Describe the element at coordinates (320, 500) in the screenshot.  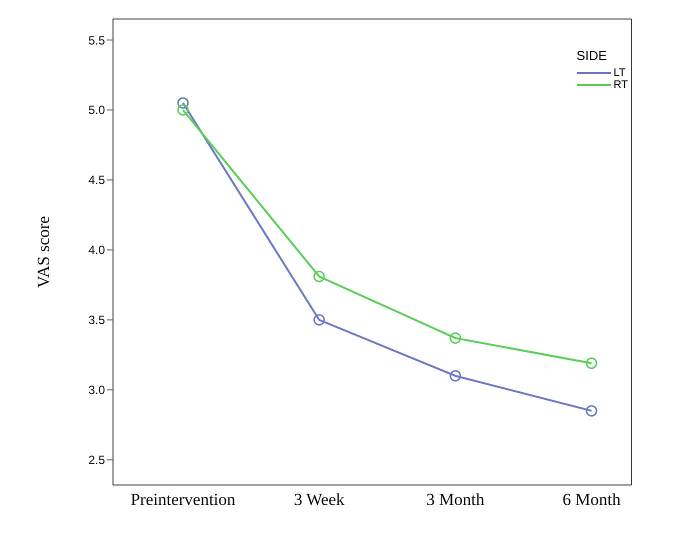
I see `x-tick-label: 3 Week` at that location.